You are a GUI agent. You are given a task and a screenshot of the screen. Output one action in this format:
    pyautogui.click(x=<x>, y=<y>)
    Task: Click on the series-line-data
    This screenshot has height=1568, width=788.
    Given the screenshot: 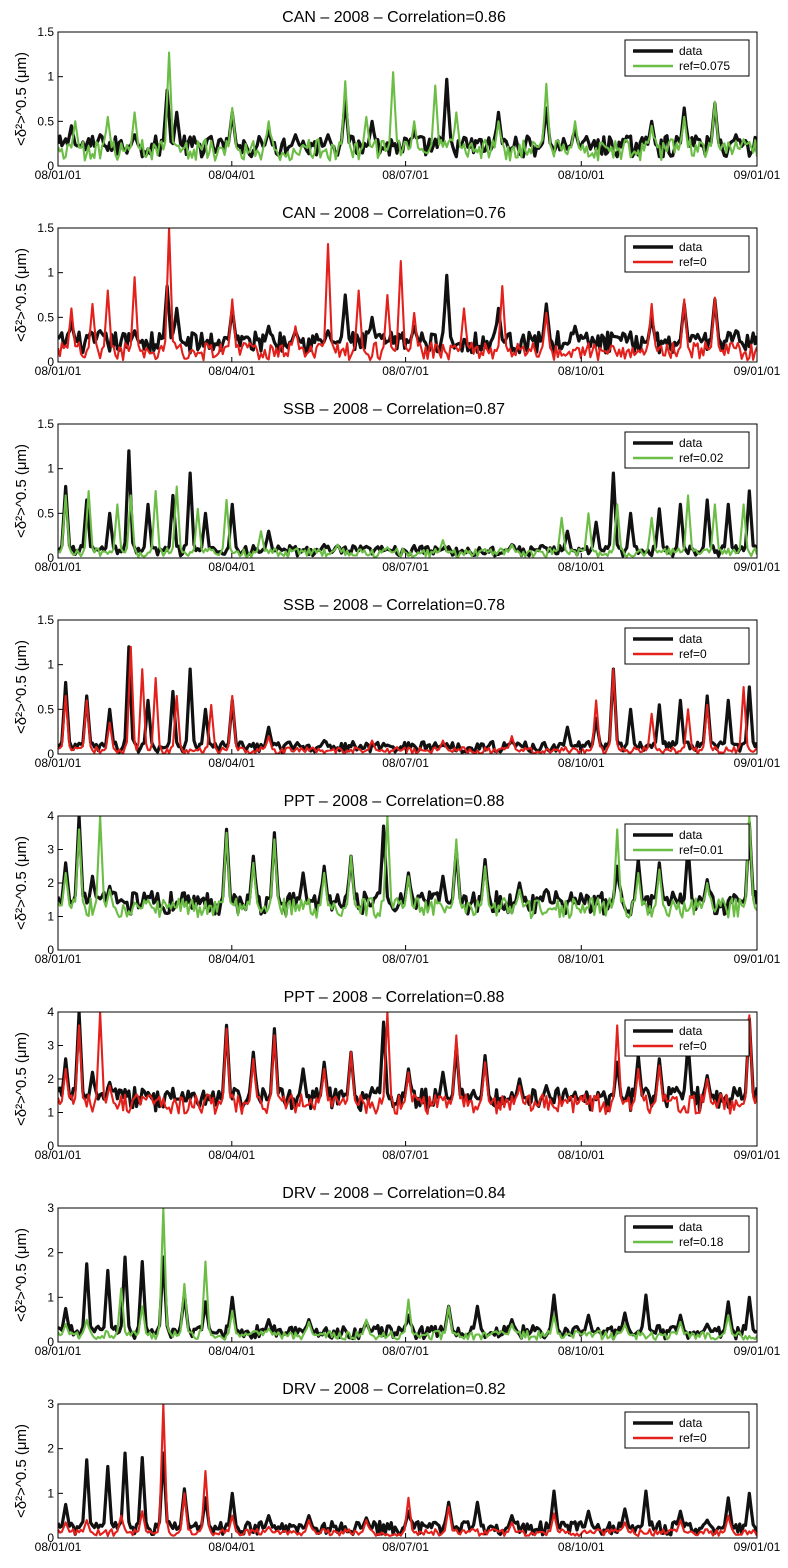 What is the action you would take?
    pyautogui.click(x=407, y=314)
    